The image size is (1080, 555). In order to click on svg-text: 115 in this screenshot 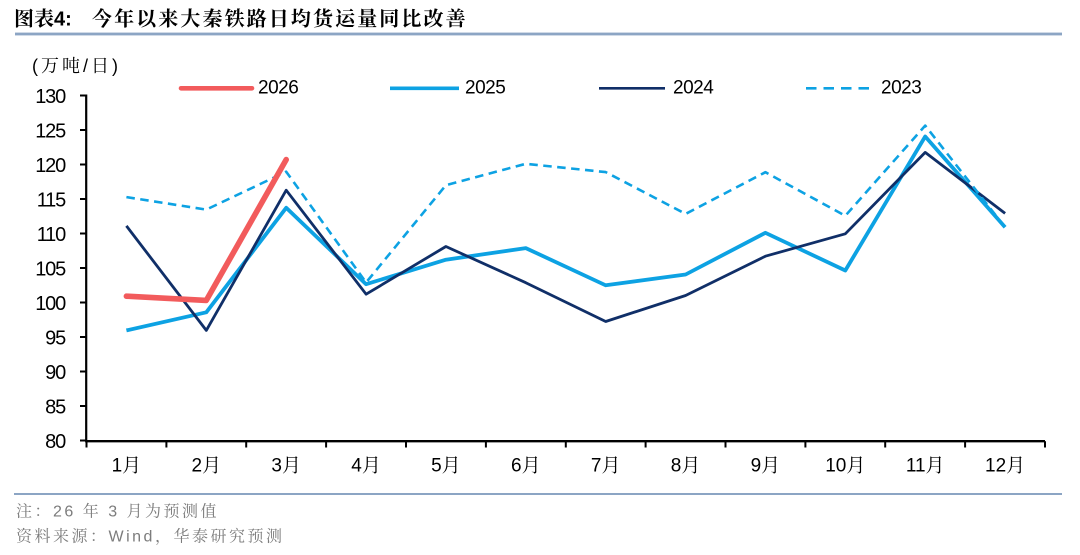, I will do `click(51, 200)`.